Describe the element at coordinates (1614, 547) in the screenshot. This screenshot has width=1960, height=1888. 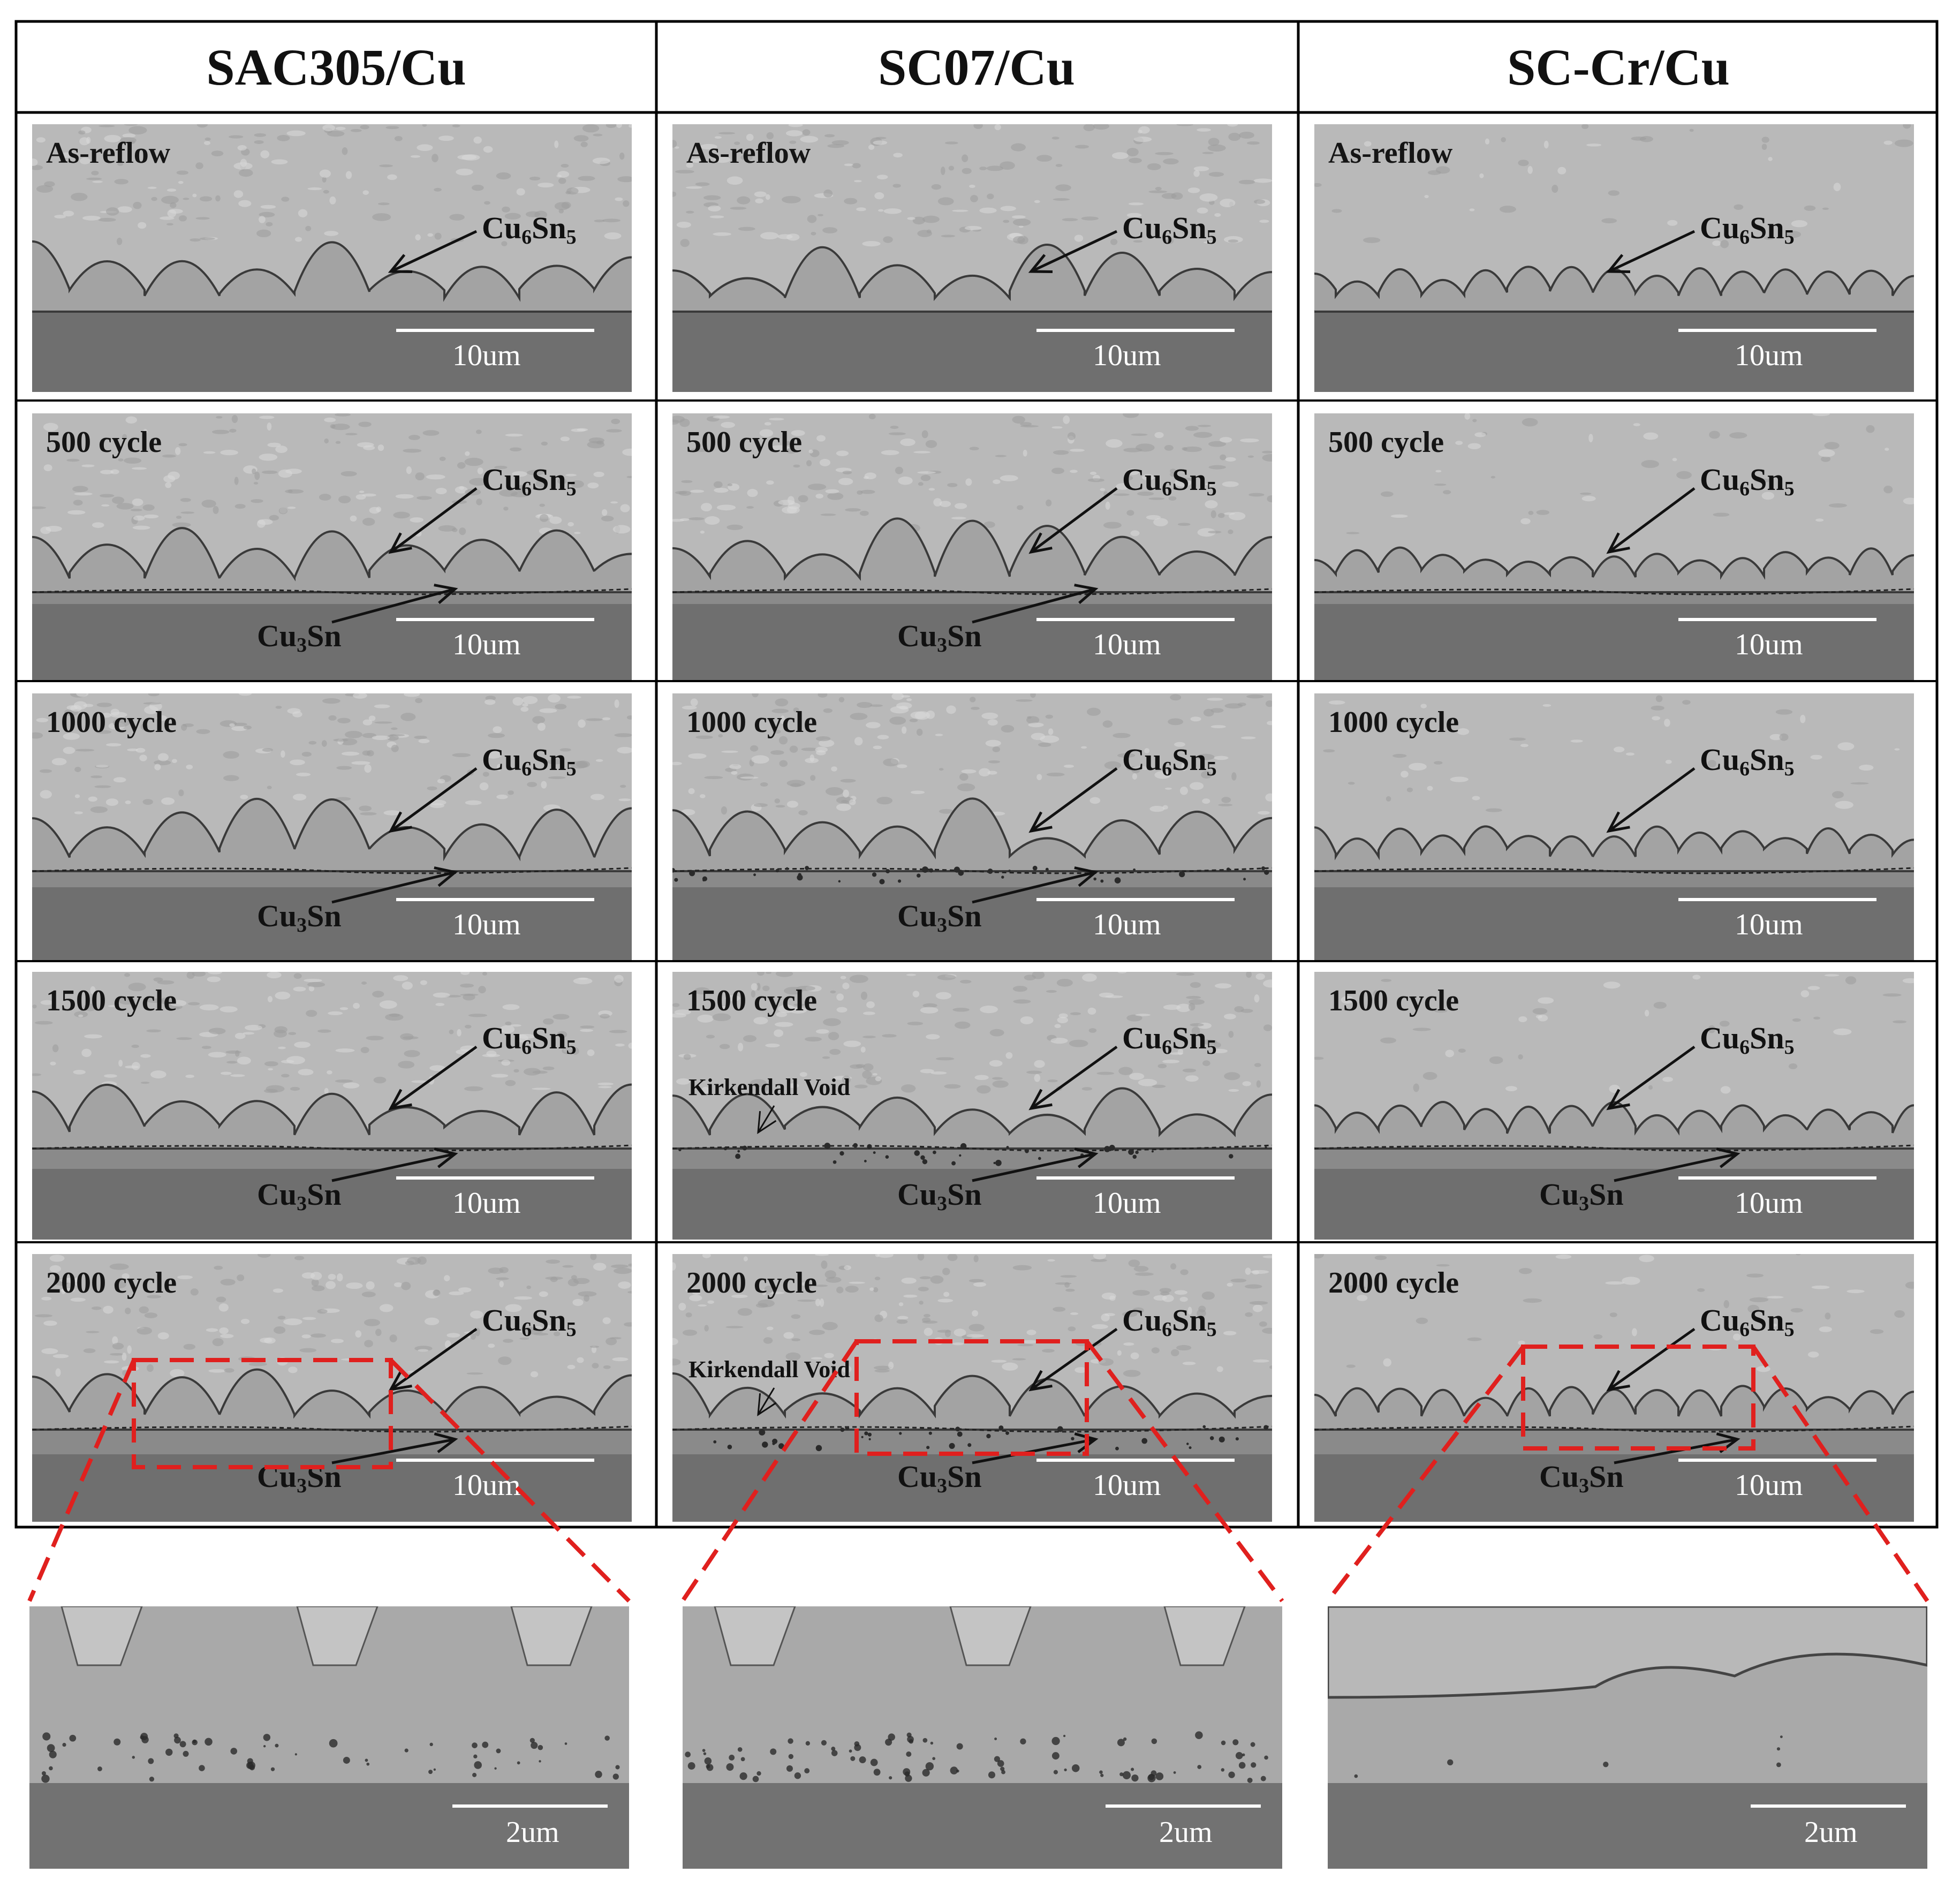
I see `sem-micrograph: 500 cycle 10um Cu6Sn5` at that location.